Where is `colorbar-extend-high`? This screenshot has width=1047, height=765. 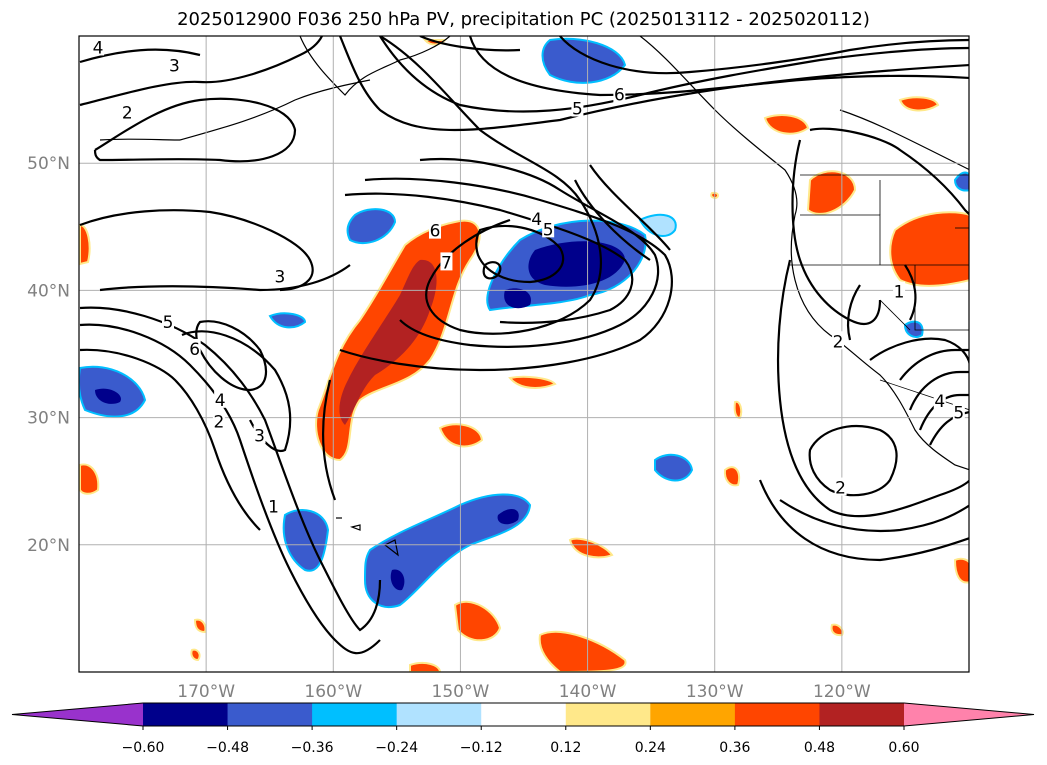 colorbar-extend-high is located at coordinates (969, 714).